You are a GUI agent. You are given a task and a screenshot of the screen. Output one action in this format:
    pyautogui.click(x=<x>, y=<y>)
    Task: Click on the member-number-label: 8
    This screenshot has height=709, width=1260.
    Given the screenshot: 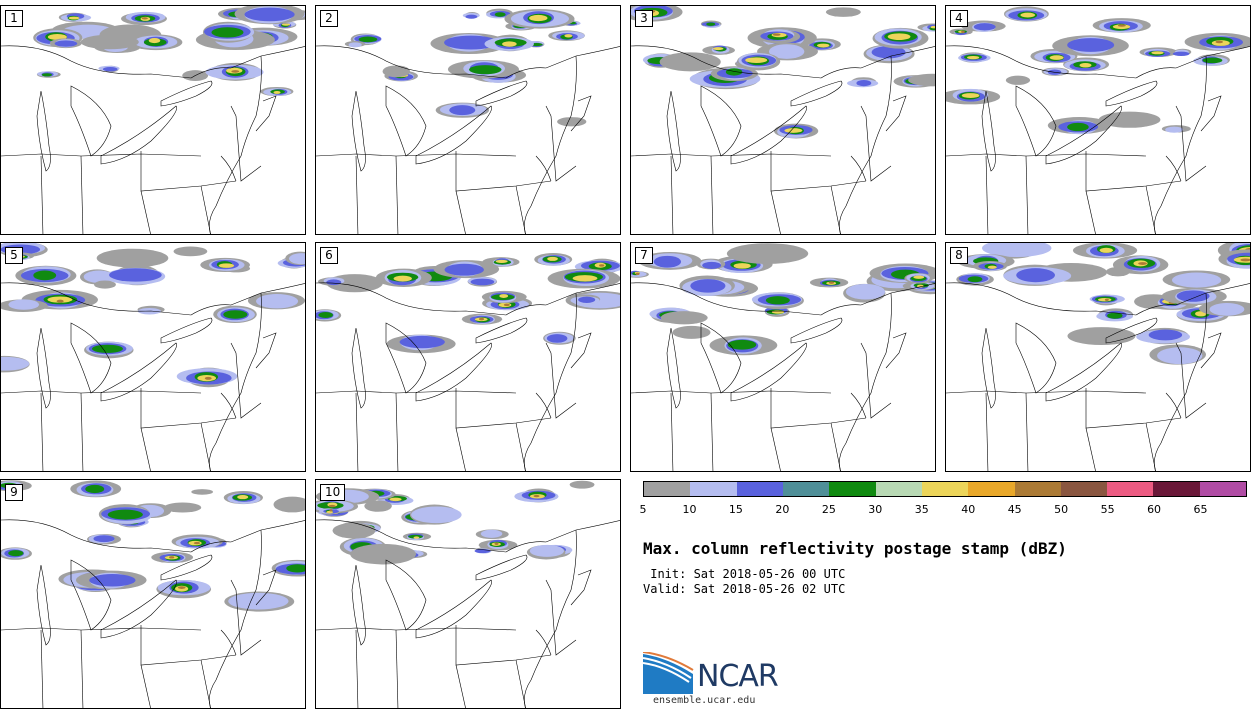 What is the action you would take?
    pyautogui.click(x=959, y=255)
    